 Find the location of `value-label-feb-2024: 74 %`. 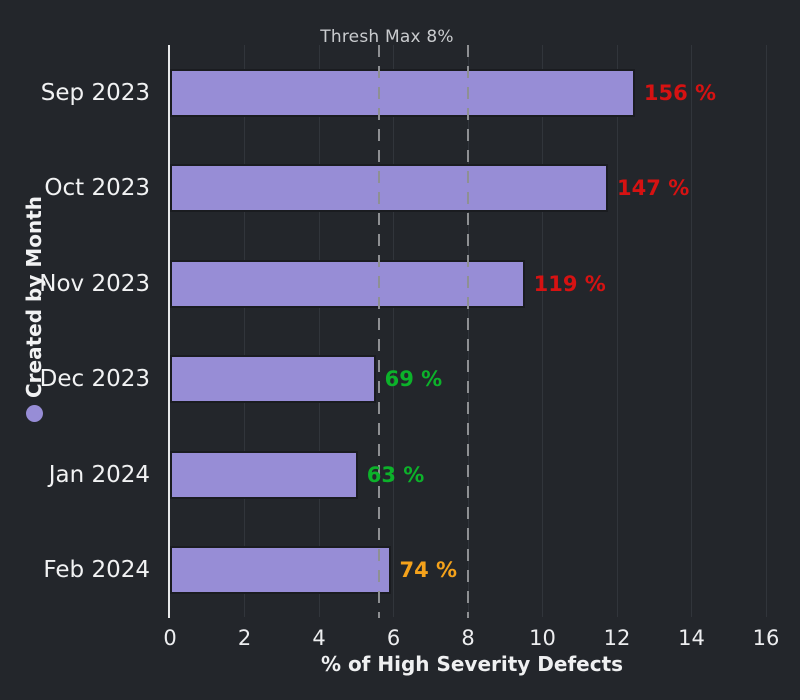

value-label-feb-2024: 74 % is located at coordinates (428, 570).